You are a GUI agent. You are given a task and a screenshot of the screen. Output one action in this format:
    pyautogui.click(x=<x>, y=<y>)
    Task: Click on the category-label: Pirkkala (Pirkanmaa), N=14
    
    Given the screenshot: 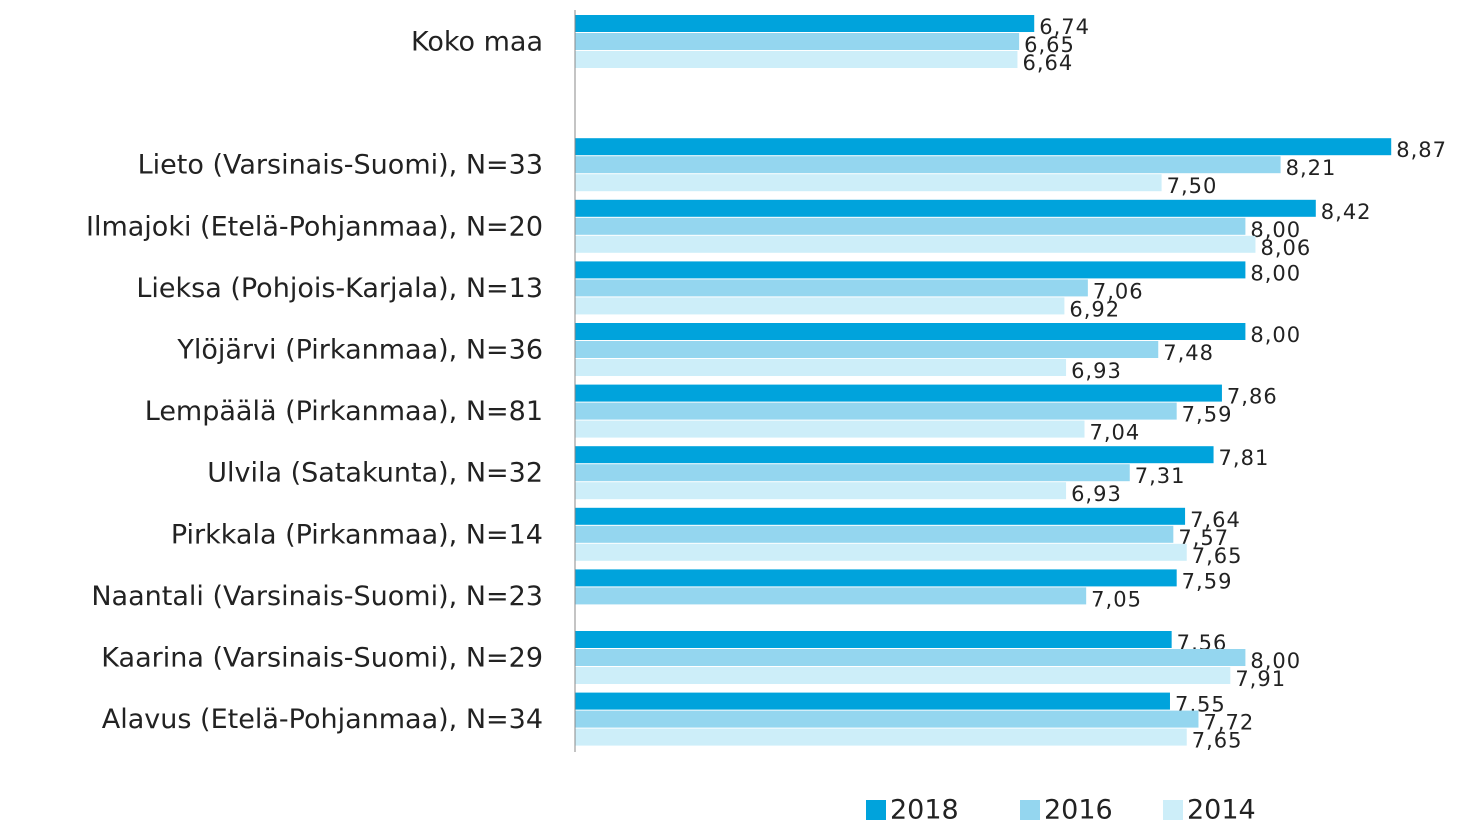 What is the action you would take?
    pyautogui.click(x=357, y=534)
    